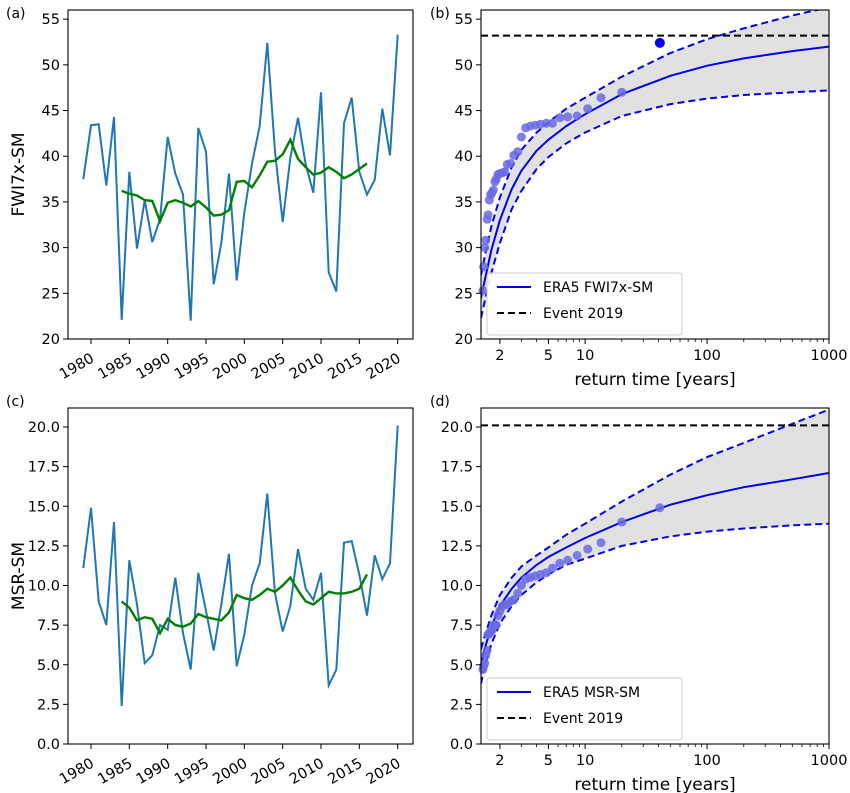 Image resolution: width=850 pixels, height=793 pixels. Describe the element at coordinates (307, 367) in the screenshot. I see `panel-a-xtick-label: 2010` at that location.